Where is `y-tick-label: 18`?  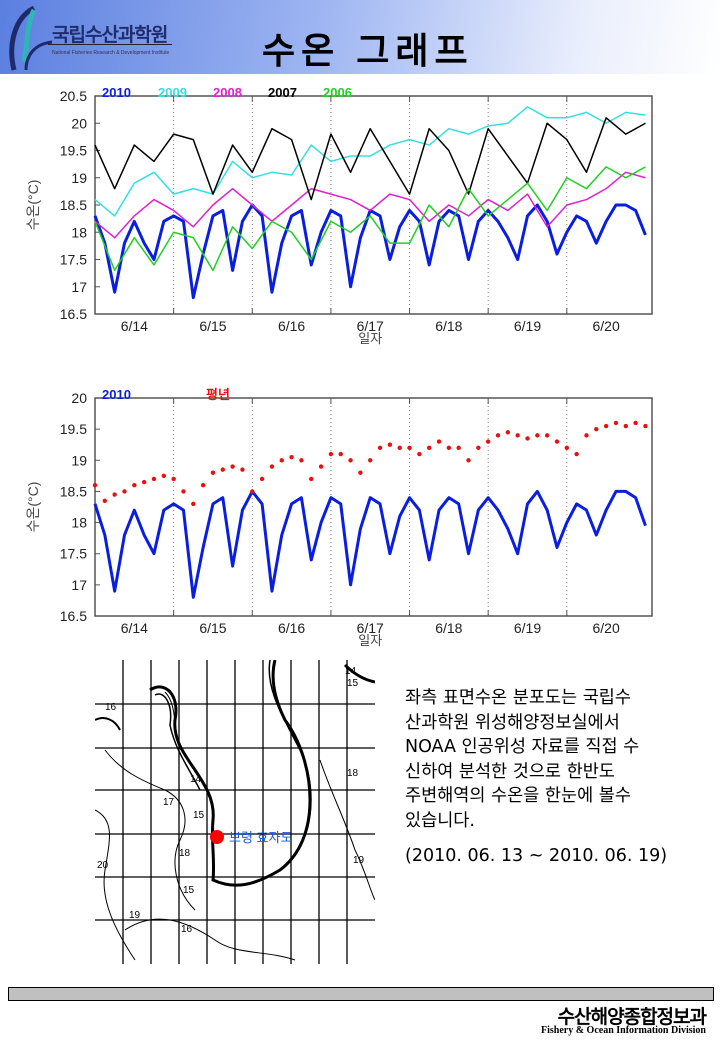
y-tick-label: 18 is located at coordinates (79, 232).